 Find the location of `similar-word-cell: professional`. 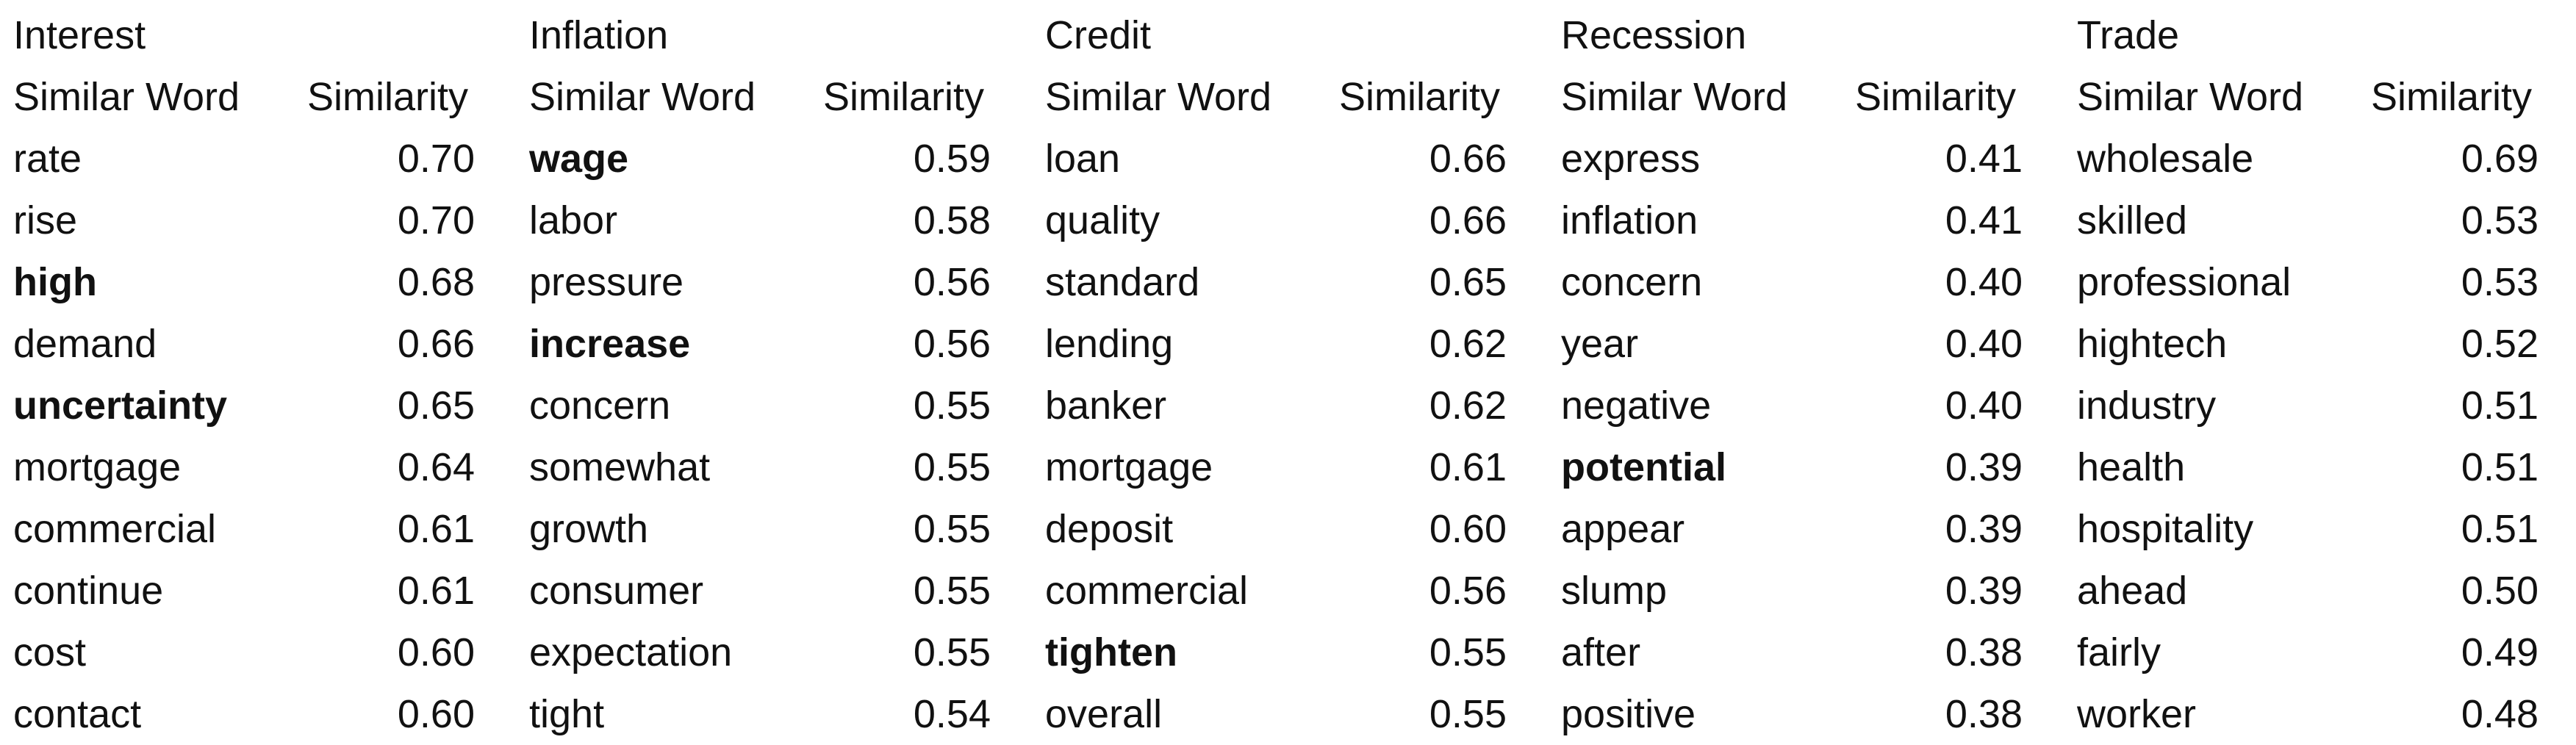

similar-word-cell: professional is located at coordinates (2184, 282).